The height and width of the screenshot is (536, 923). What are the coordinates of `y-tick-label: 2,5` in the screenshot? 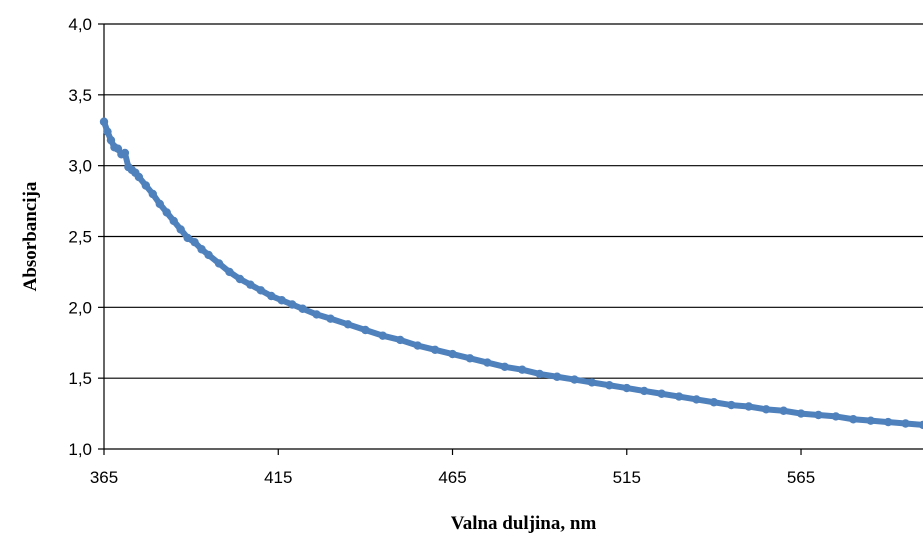 It's located at (80, 237).